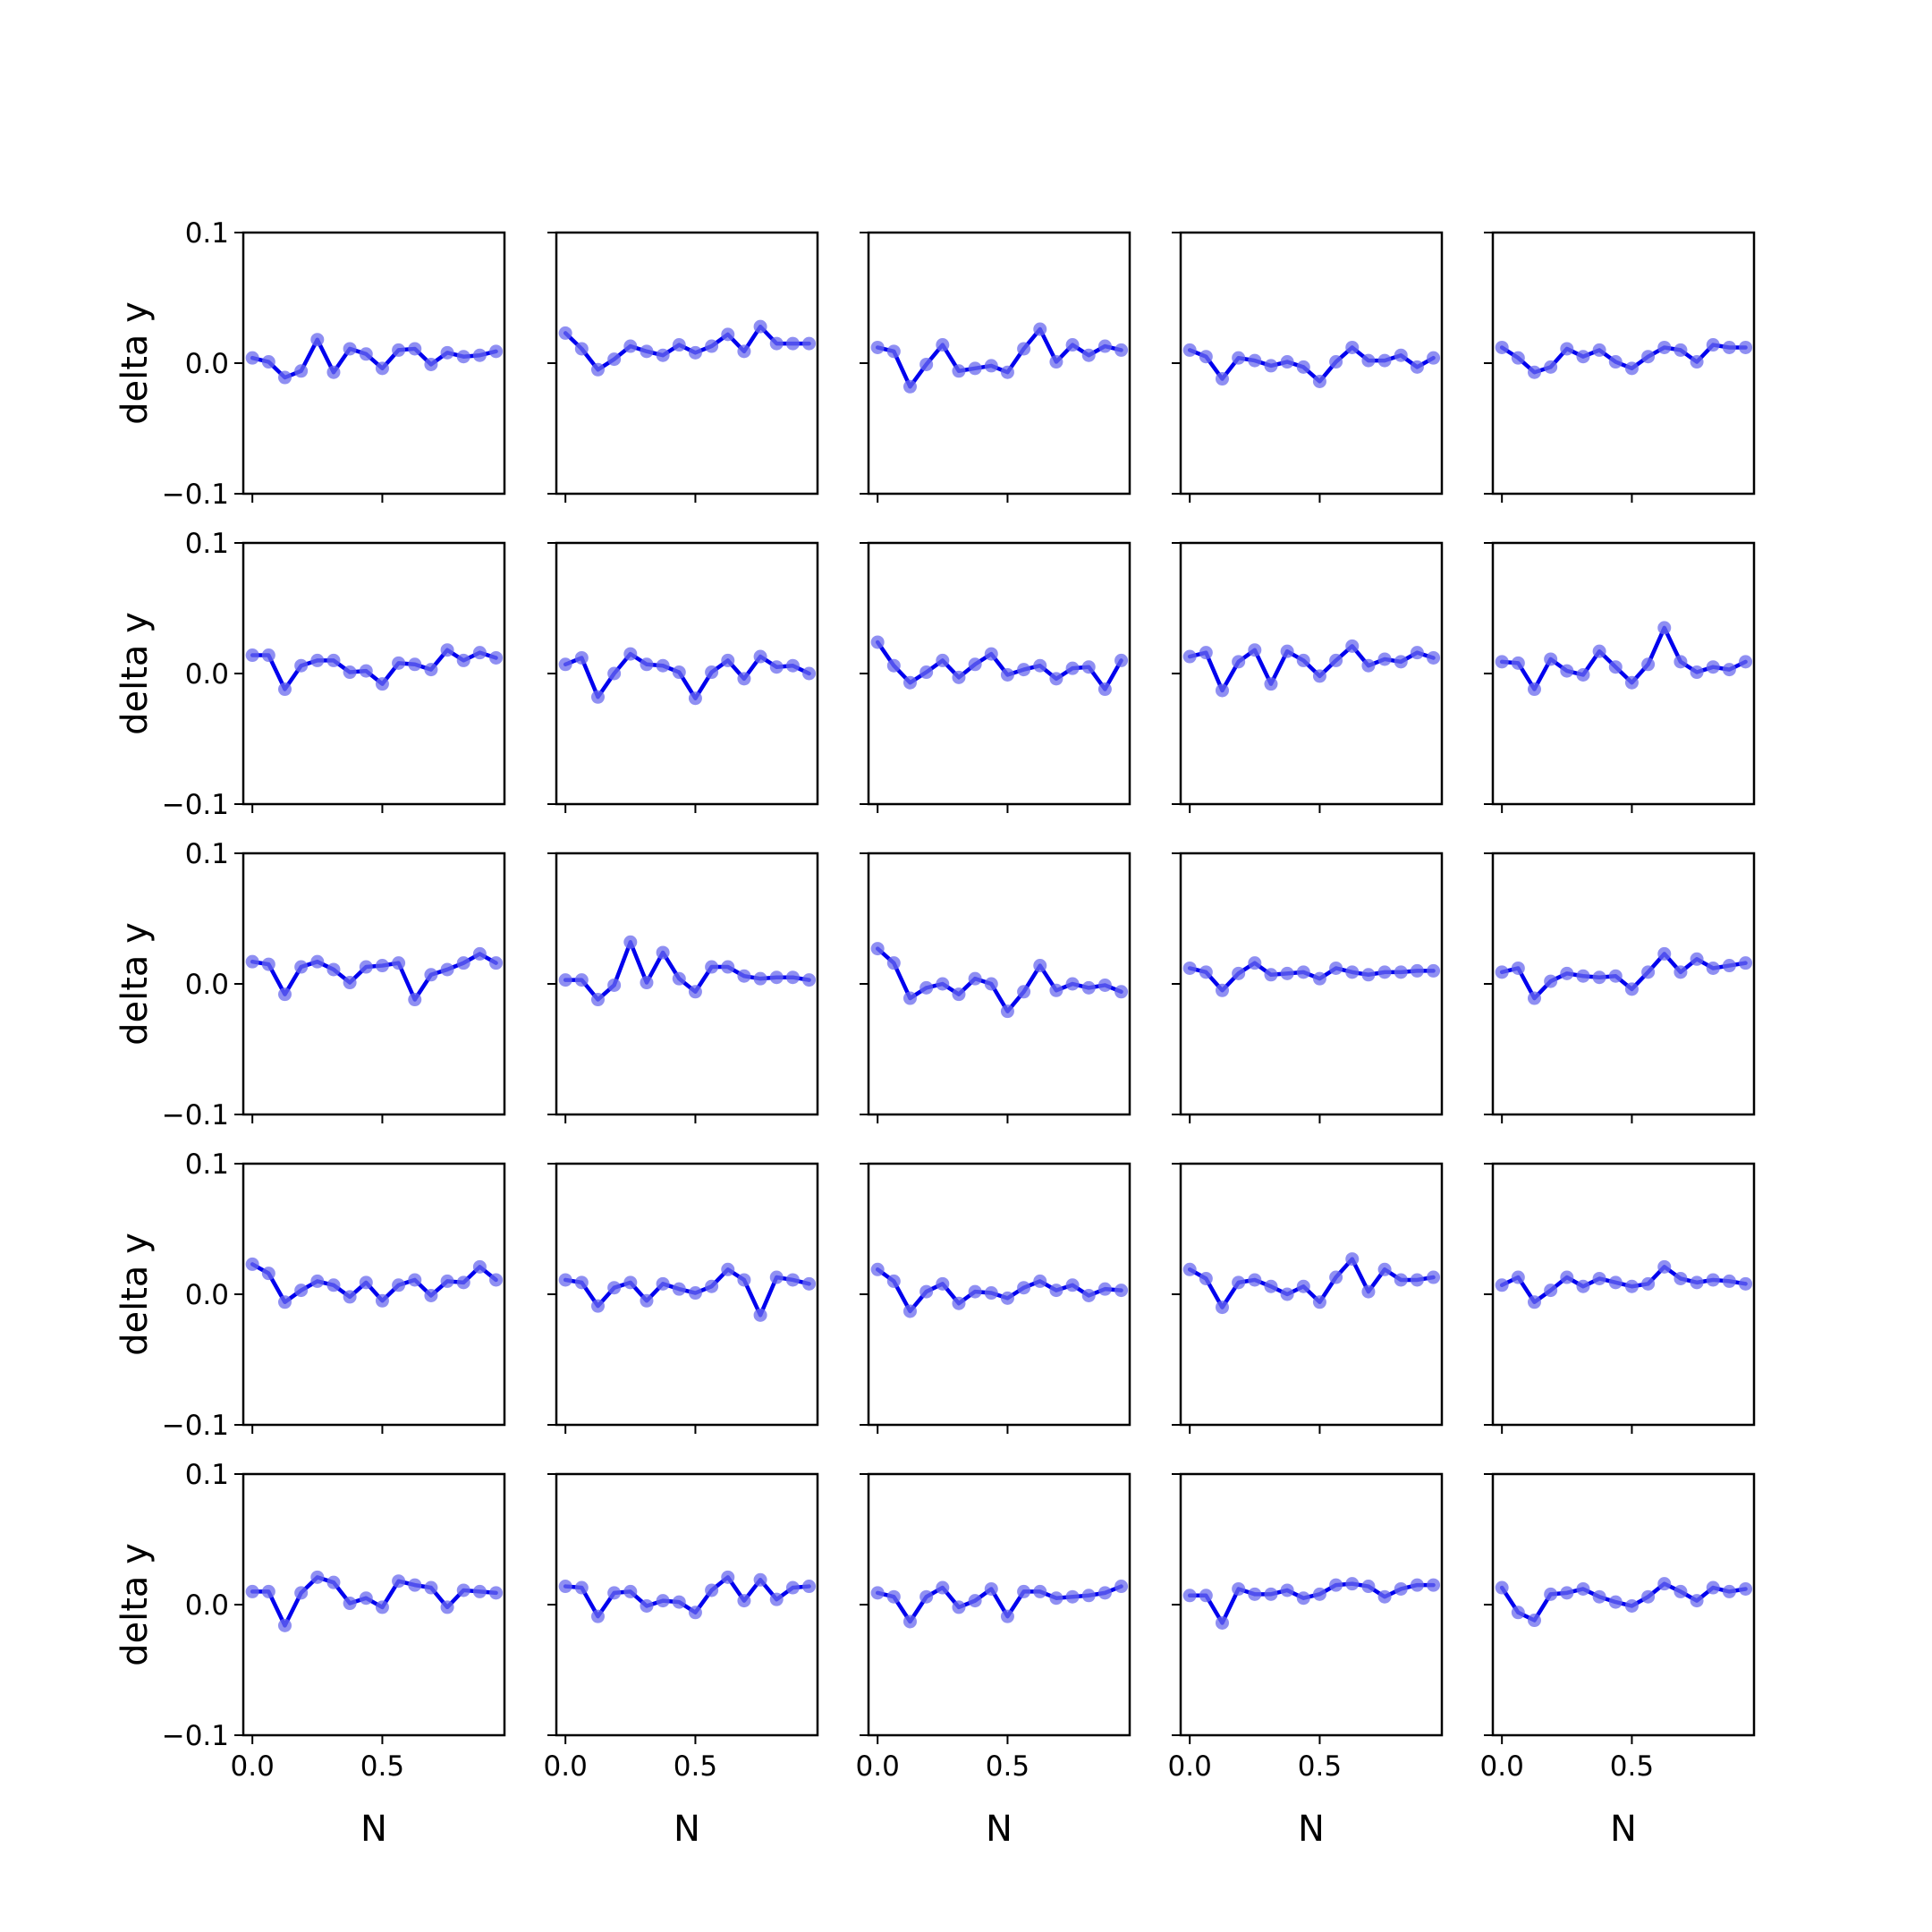 The height and width of the screenshot is (1932, 1932). What do you see at coordinates (195, 495) in the screenshot?
I see `y-tick-label: −0.1` at bounding box center [195, 495].